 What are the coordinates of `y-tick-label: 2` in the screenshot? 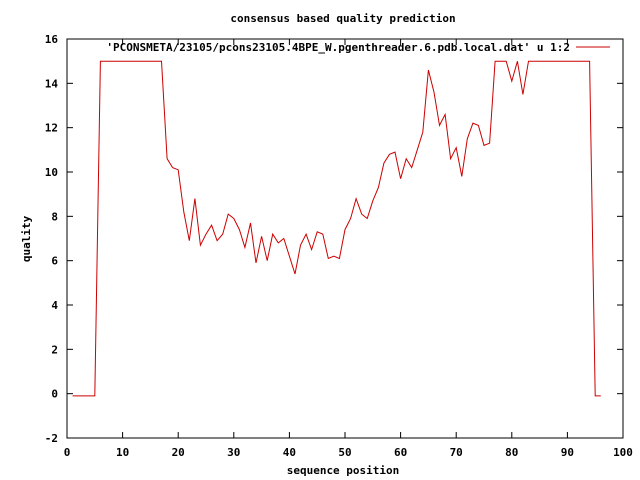 It's located at (54, 349).